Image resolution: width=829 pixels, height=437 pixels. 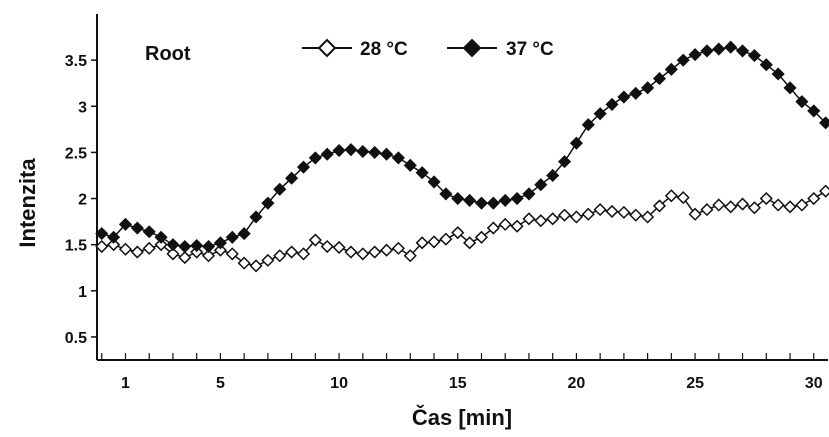 What do you see at coordinates (577, 383) in the screenshot?
I see `x-tick-label: 20` at bounding box center [577, 383].